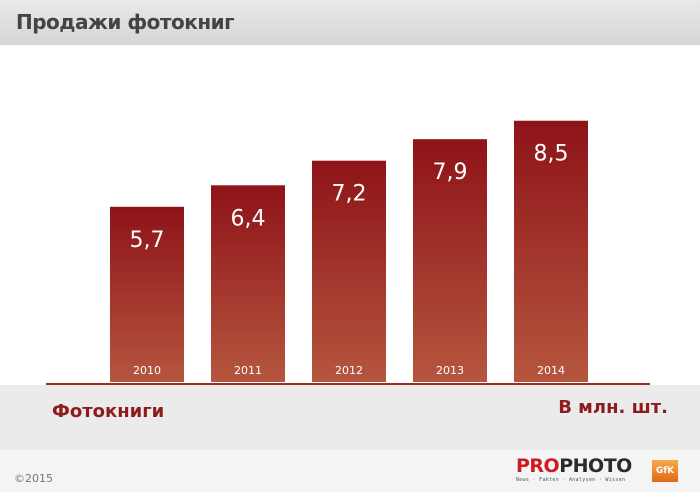  What do you see at coordinates (551, 251) in the screenshot?
I see `bar-2014` at bounding box center [551, 251].